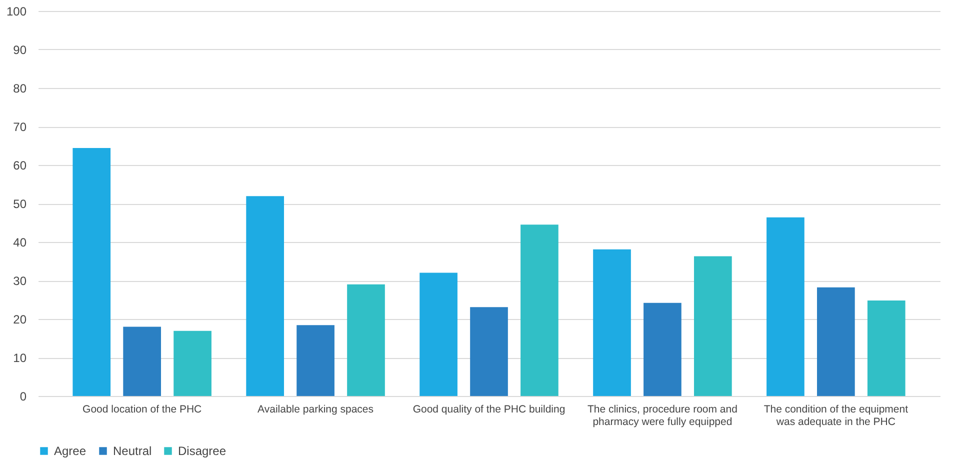  I want to click on y-tick-label: 80, so click(20, 89).